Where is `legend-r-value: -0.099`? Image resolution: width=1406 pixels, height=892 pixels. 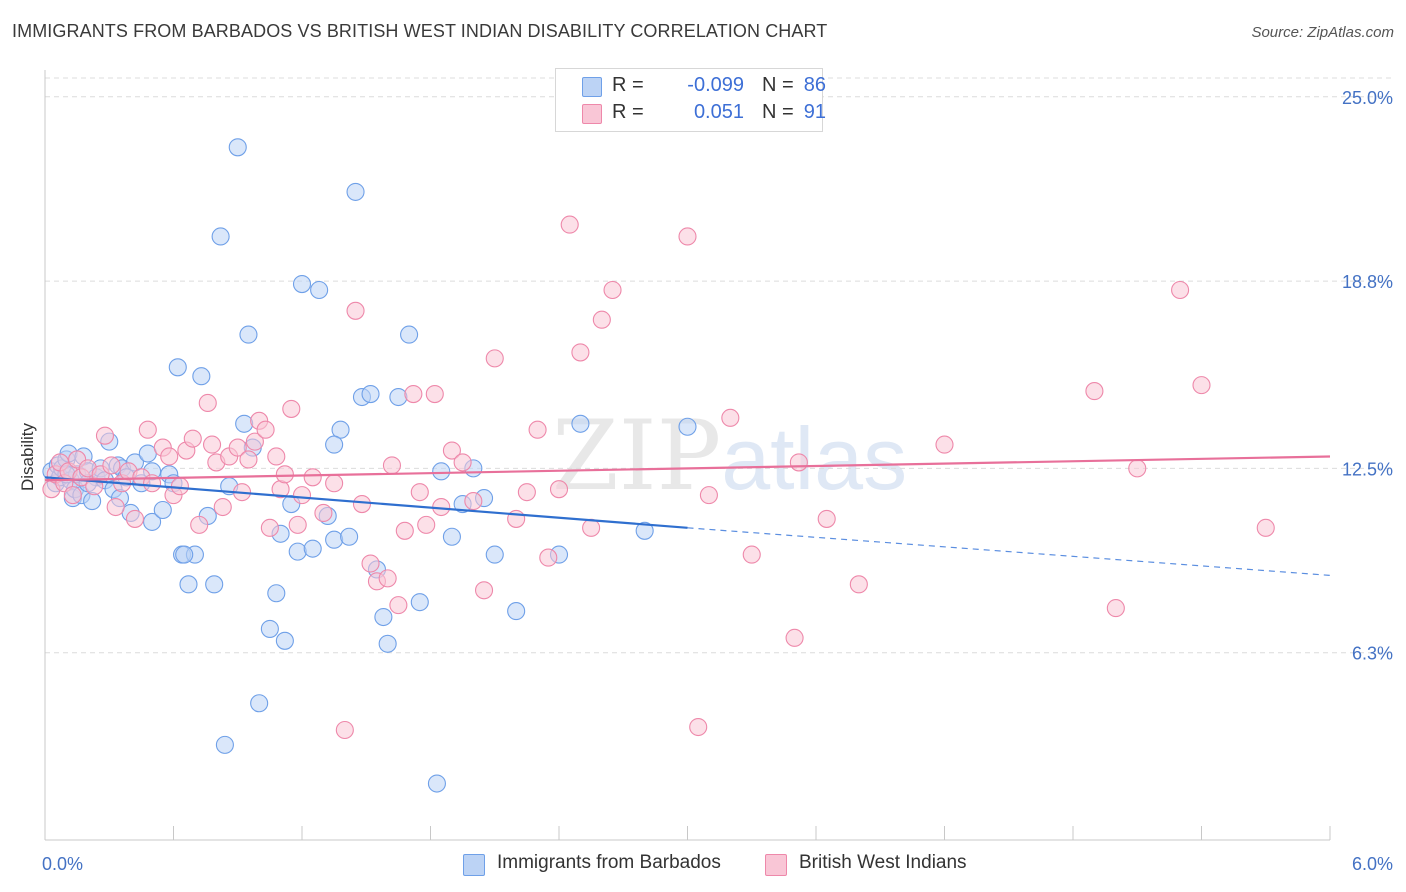
legend-r-value: -0.099 is located at coordinates (715, 85).